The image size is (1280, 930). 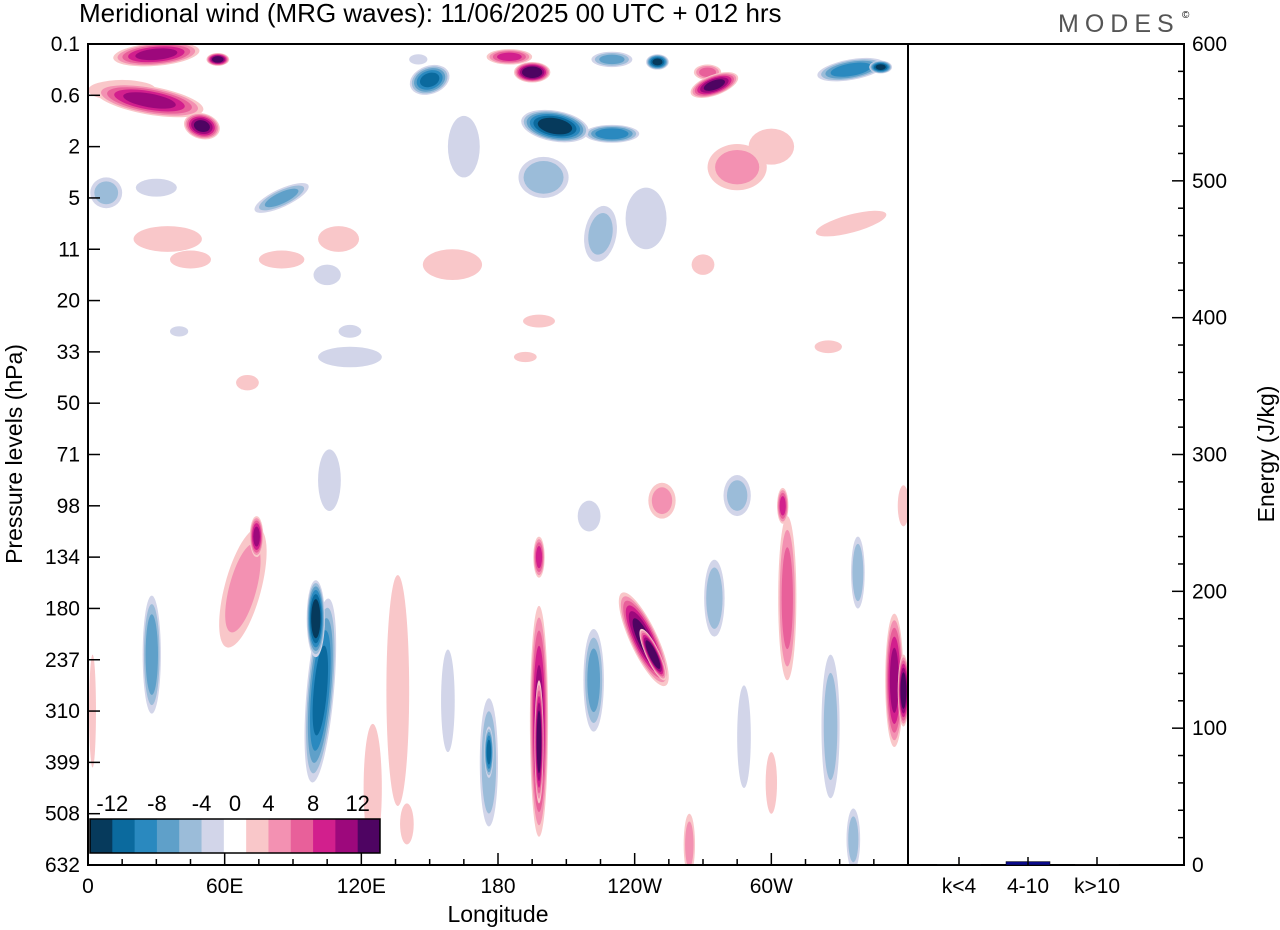 I want to click on x-axis: 0 60E 120E 180 120W 60W, so click(x=495, y=875).